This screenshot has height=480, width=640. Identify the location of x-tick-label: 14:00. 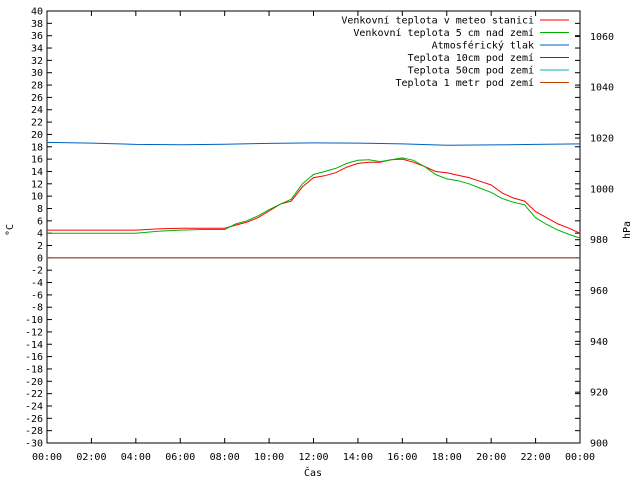
(358, 457).